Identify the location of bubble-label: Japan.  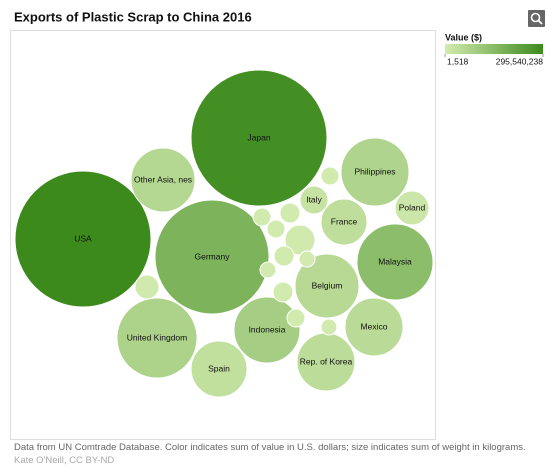
(258, 137).